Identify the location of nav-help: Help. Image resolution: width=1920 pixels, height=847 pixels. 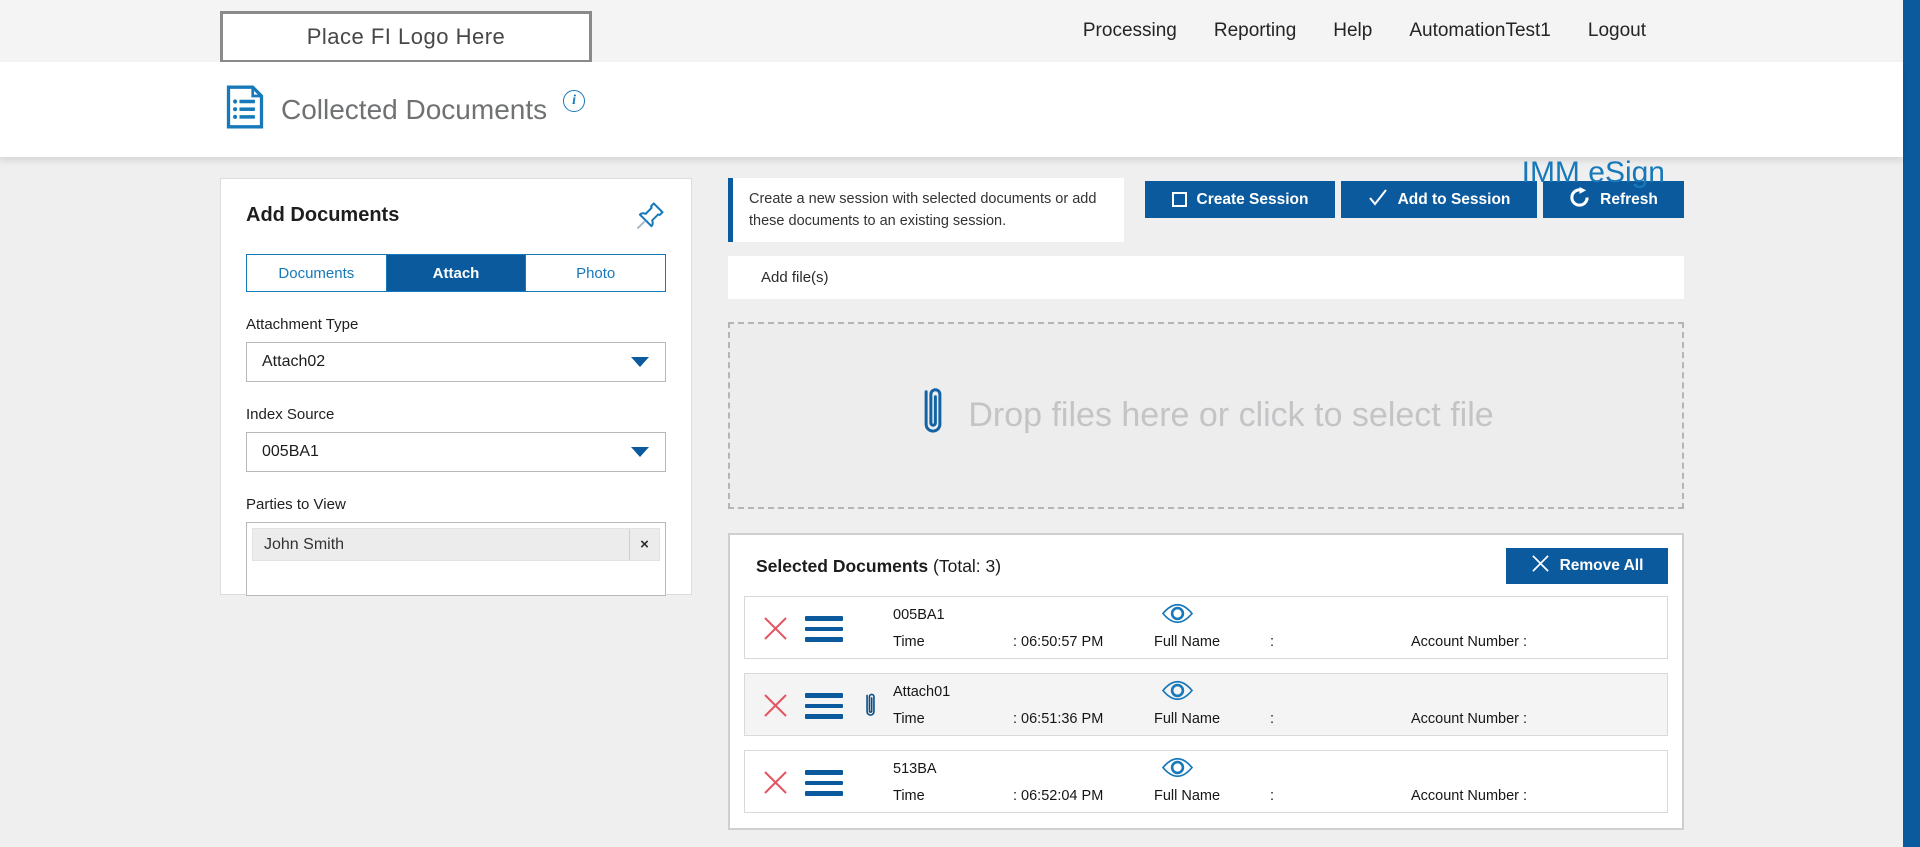
(1353, 30).